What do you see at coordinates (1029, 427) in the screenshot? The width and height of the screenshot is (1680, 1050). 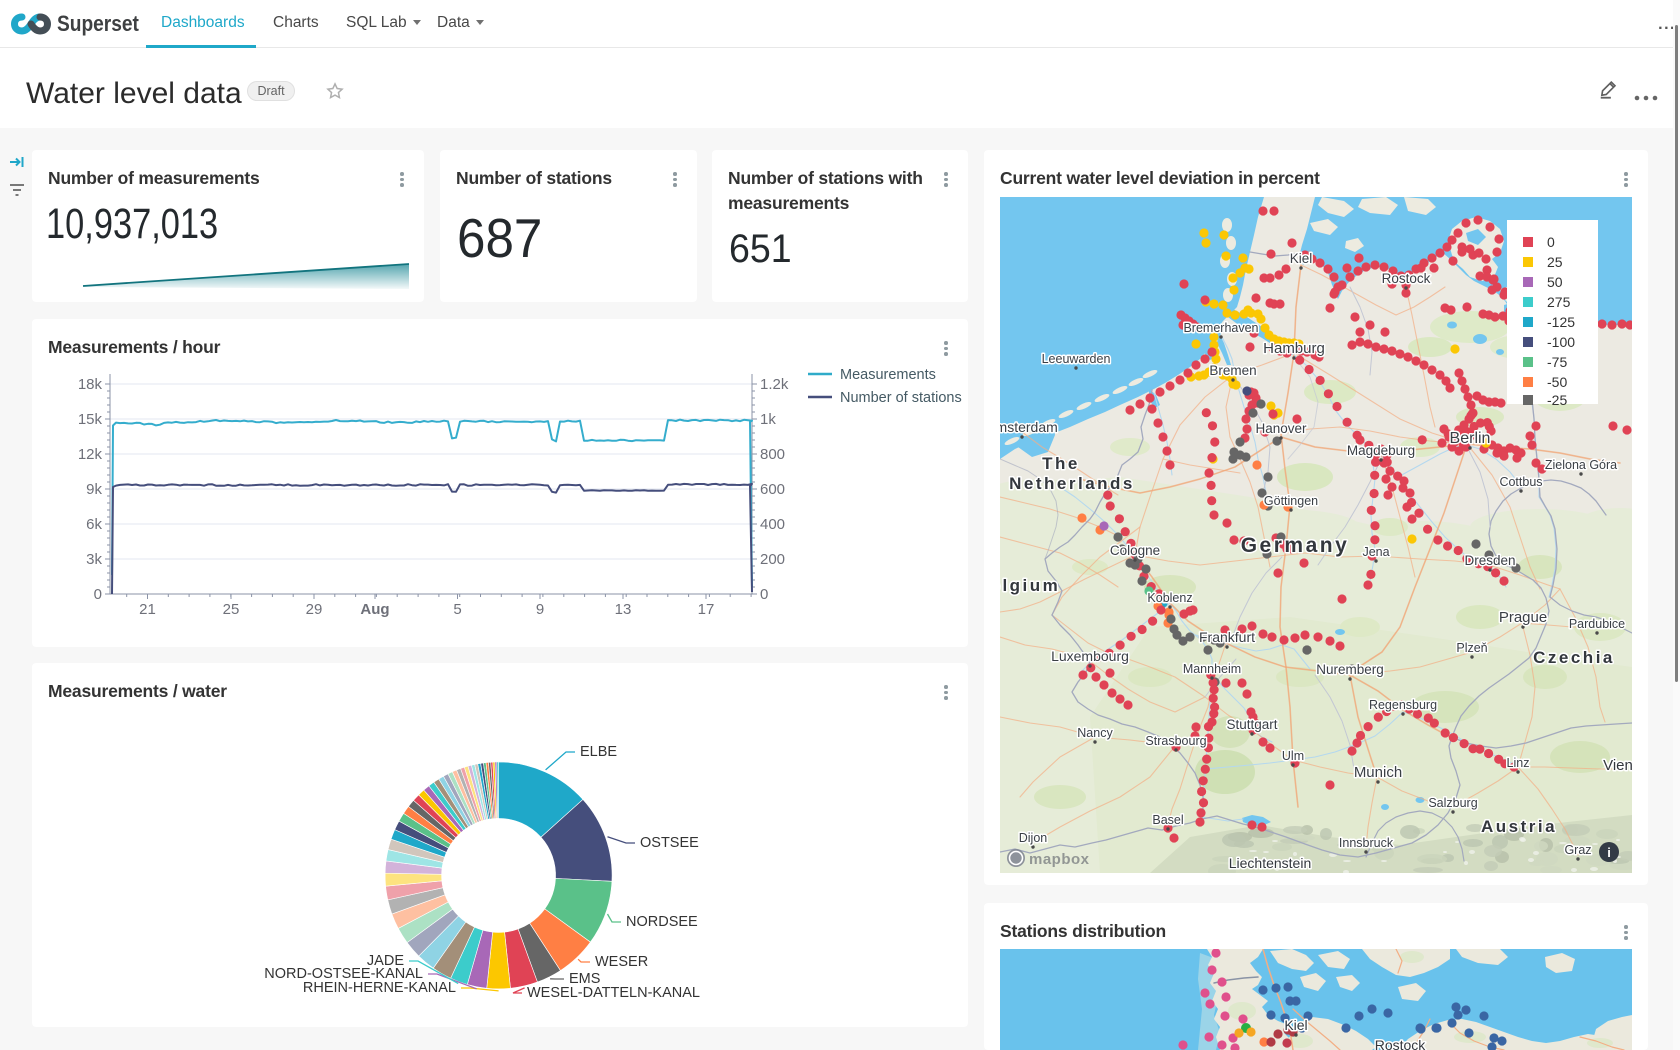 I see `svg-text: Amsterdam` at bounding box center [1029, 427].